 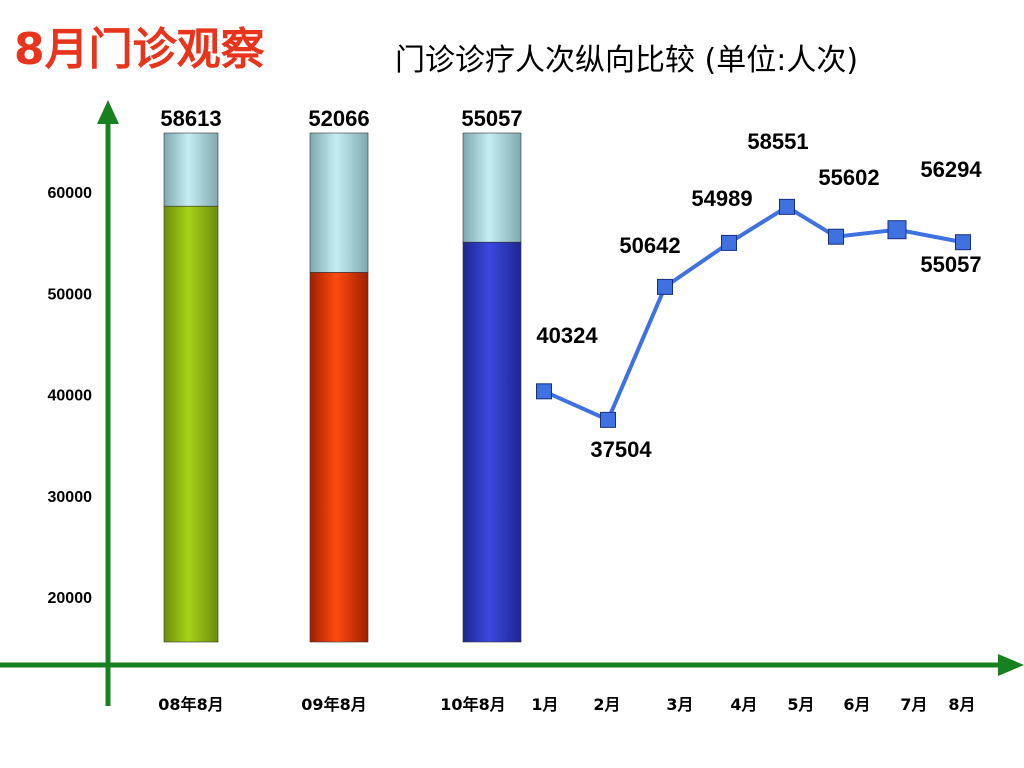 What do you see at coordinates (333, 704) in the screenshot?
I see `x-category-label: 09年8月` at bounding box center [333, 704].